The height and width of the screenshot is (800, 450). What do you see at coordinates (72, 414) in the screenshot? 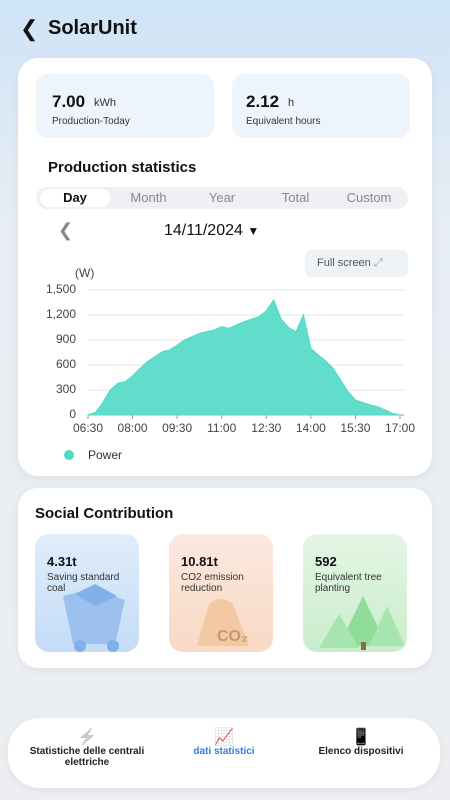
I see `y-tick-label: 0` at bounding box center [72, 414].